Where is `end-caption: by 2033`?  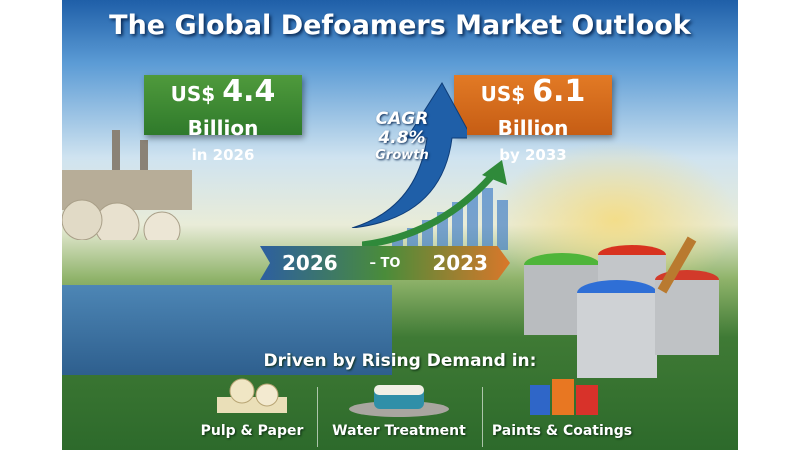 end-caption: by 2033 is located at coordinates (533, 155).